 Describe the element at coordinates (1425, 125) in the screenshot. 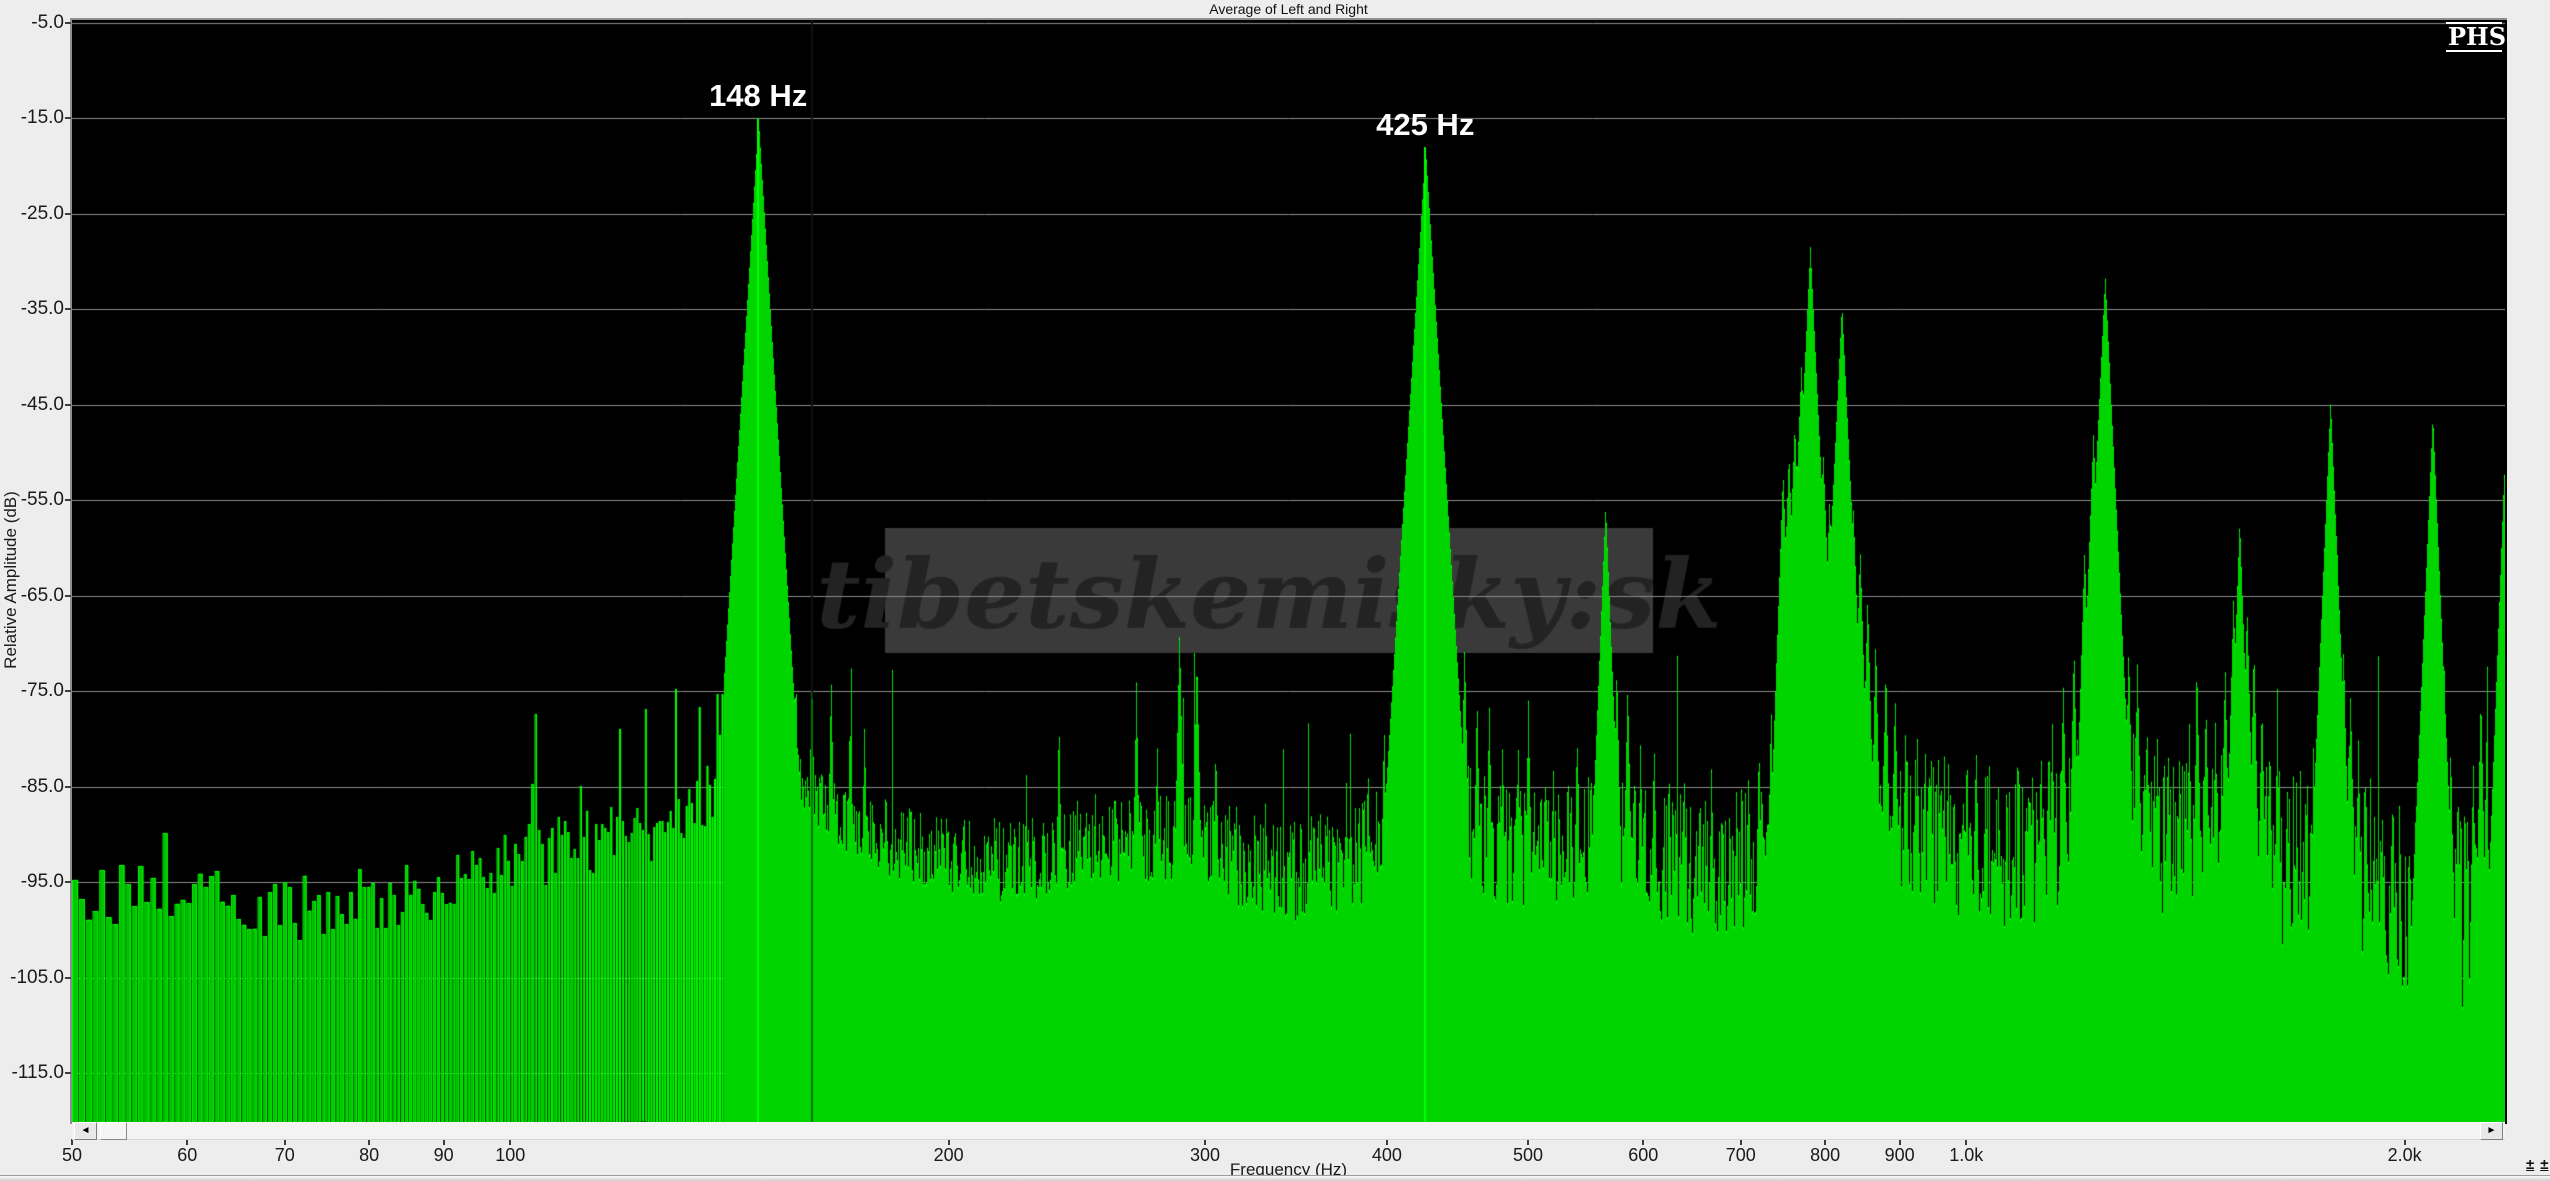

I see `peak-annotation-425hz: 425 Hz` at that location.